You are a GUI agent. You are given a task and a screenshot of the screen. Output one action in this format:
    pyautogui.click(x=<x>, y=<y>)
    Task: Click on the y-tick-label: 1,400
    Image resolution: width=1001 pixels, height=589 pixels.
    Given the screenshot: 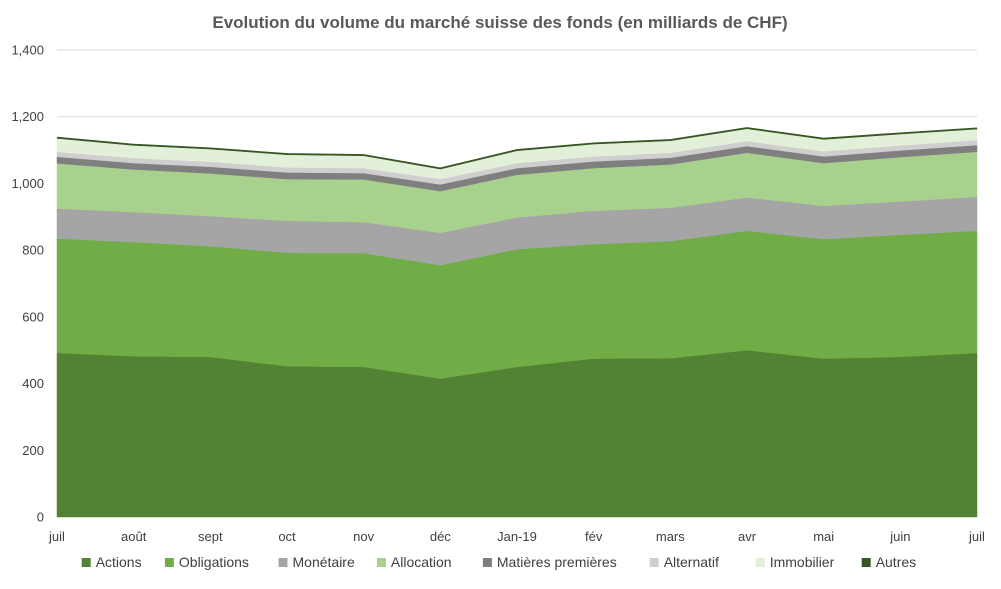 What is the action you would take?
    pyautogui.click(x=27, y=50)
    